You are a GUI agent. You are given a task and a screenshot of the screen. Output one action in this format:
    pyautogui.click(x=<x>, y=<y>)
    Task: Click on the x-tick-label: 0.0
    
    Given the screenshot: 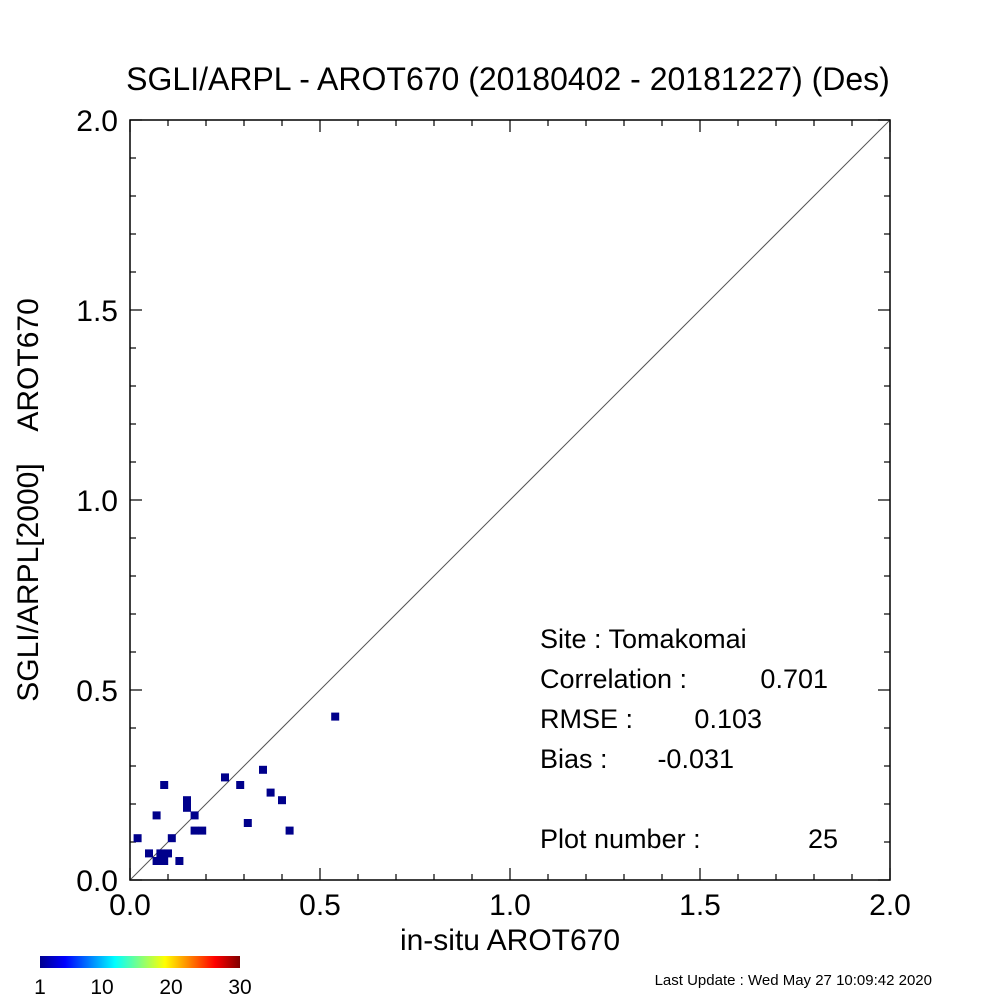 What is the action you would take?
    pyautogui.click(x=130, y=905)
    